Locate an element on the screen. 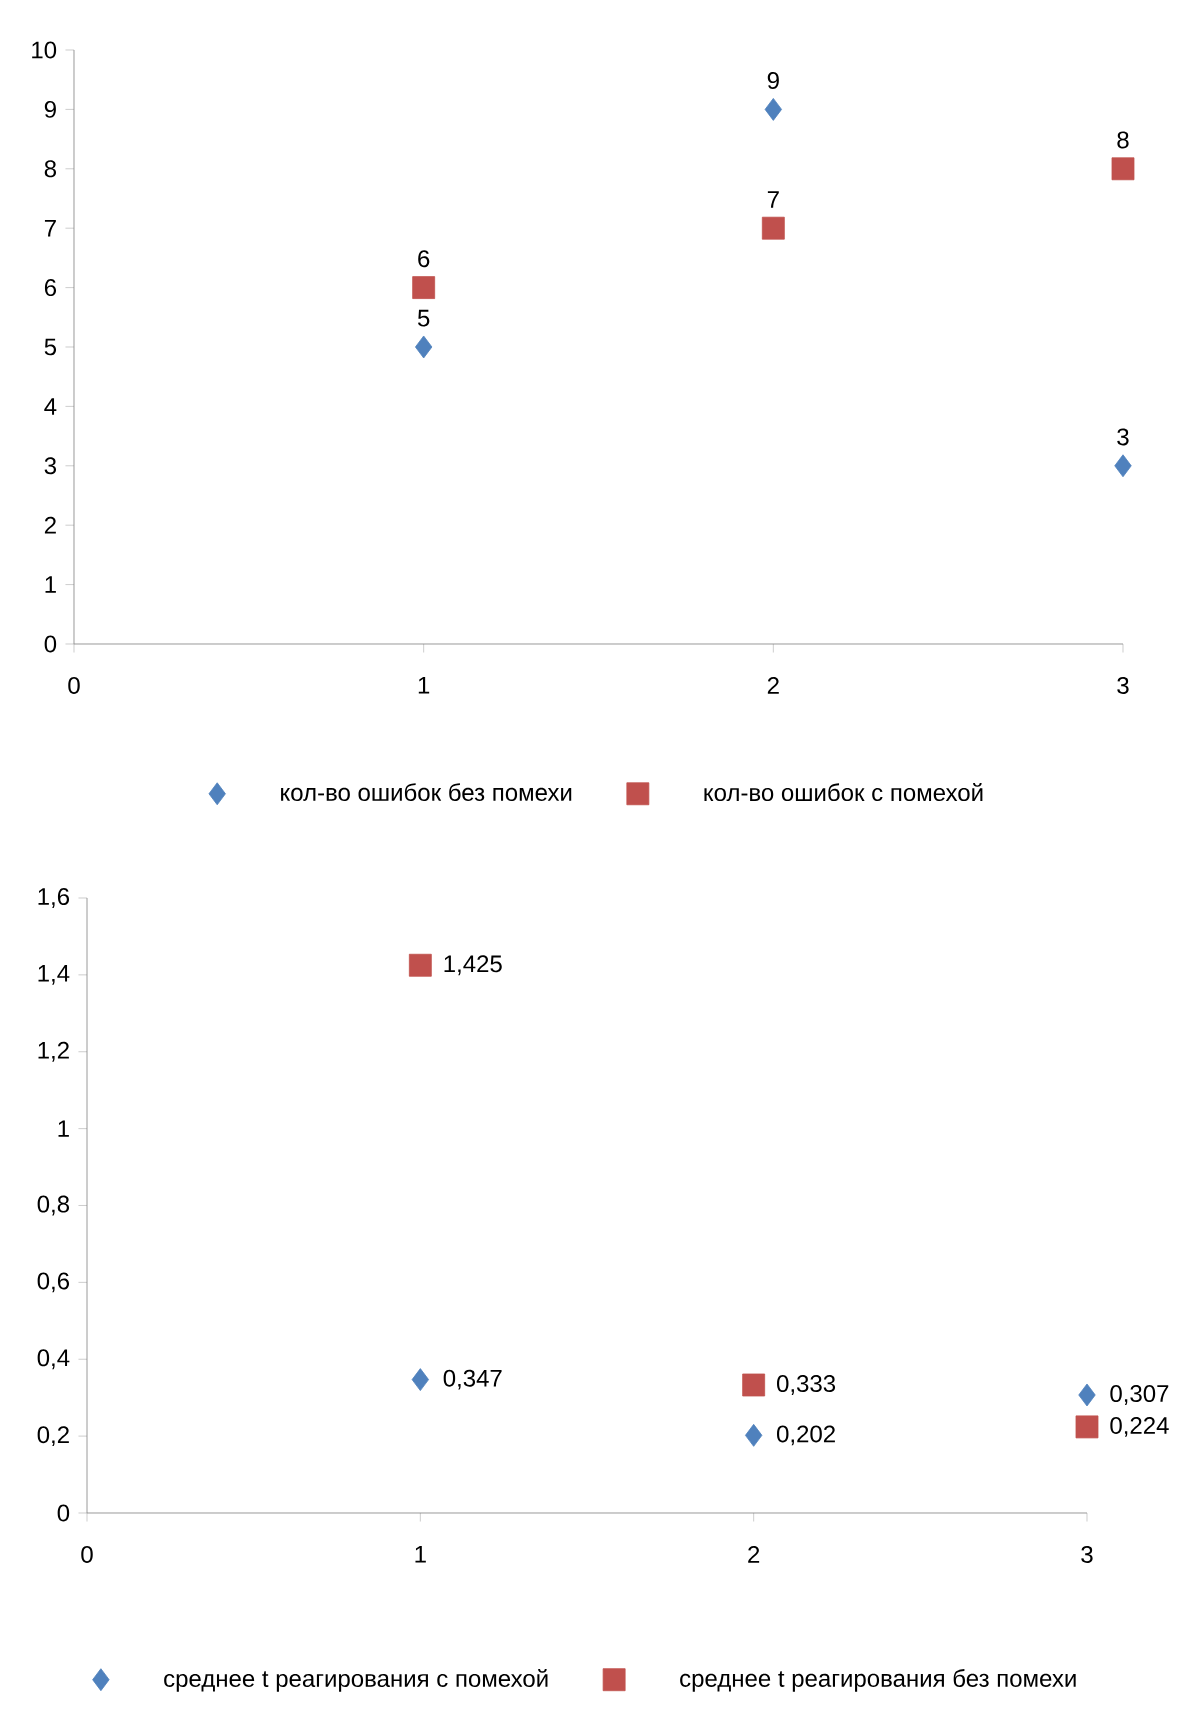 This screenshot has height=1713, width=1182. legend-label: среднее t реагирования с помехой is located at coordinates (356, 1680).